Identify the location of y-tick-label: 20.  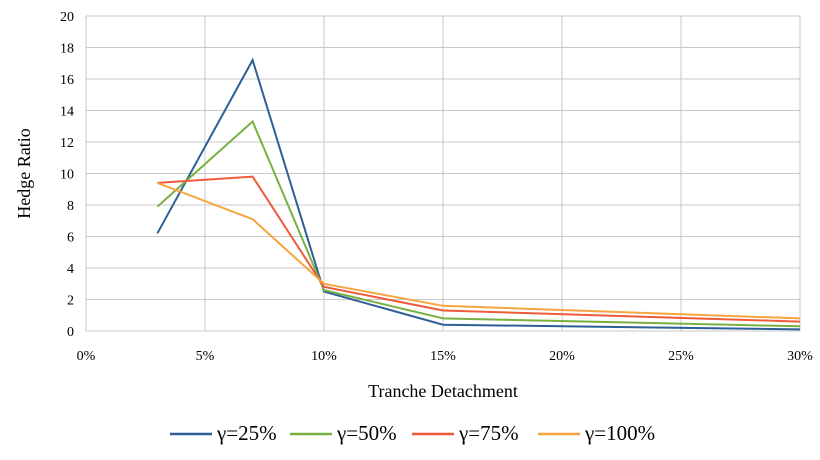
(67, 17).